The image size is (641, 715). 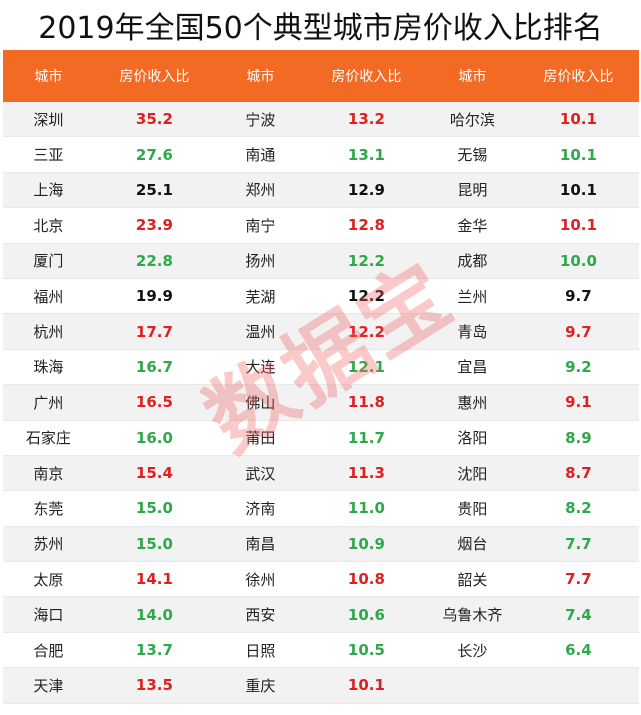 What do you see at coordinates (472, 76) in the screenshot?
I see `header-city-3: 城市` at bounding box center [472, 76].